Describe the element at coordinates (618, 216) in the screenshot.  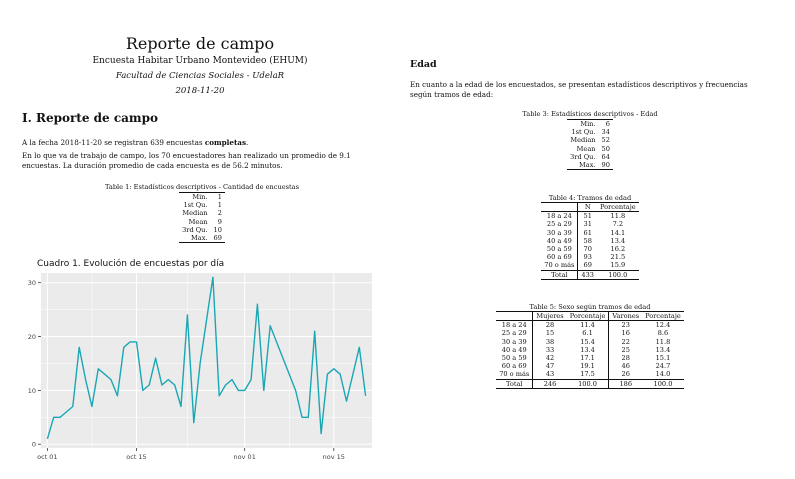
I see `table4-cell: 11.8` at that location.